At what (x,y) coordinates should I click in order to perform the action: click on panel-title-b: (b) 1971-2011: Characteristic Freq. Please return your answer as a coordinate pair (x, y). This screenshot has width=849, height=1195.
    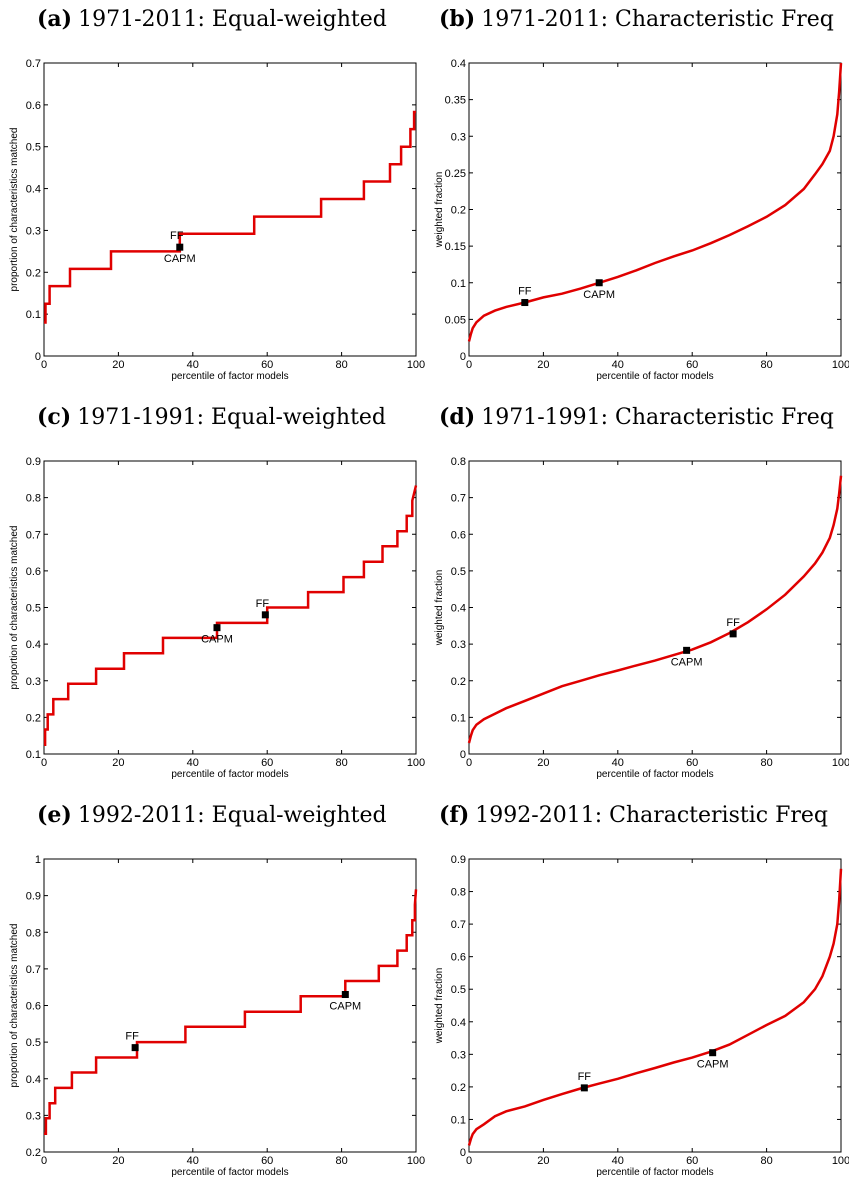
    Looking at the image, I should click on (644, 19).